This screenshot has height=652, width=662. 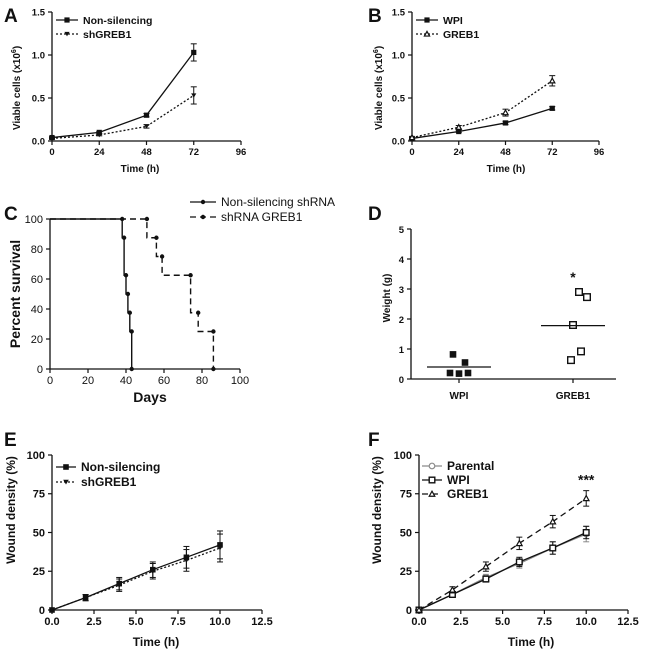 I want to click on x-tick-label: 12.5, so click(x=261, y=622).